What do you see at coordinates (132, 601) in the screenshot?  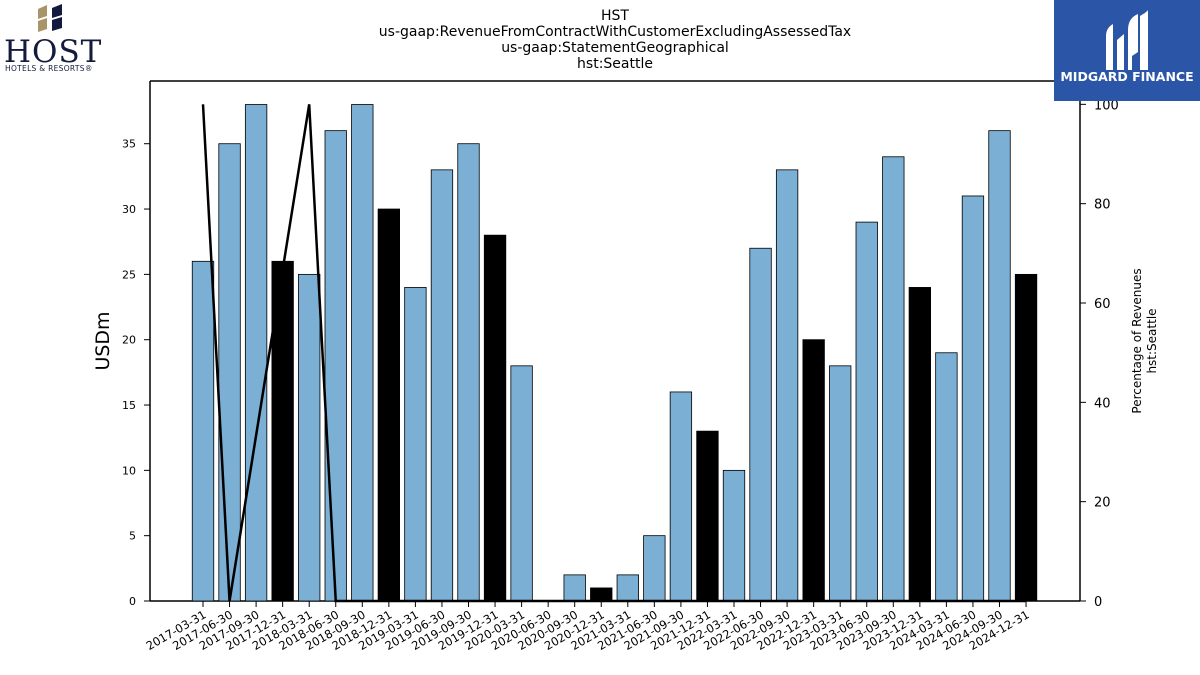 I see `y-tick-label: 0` at bounding box center [132, 601].